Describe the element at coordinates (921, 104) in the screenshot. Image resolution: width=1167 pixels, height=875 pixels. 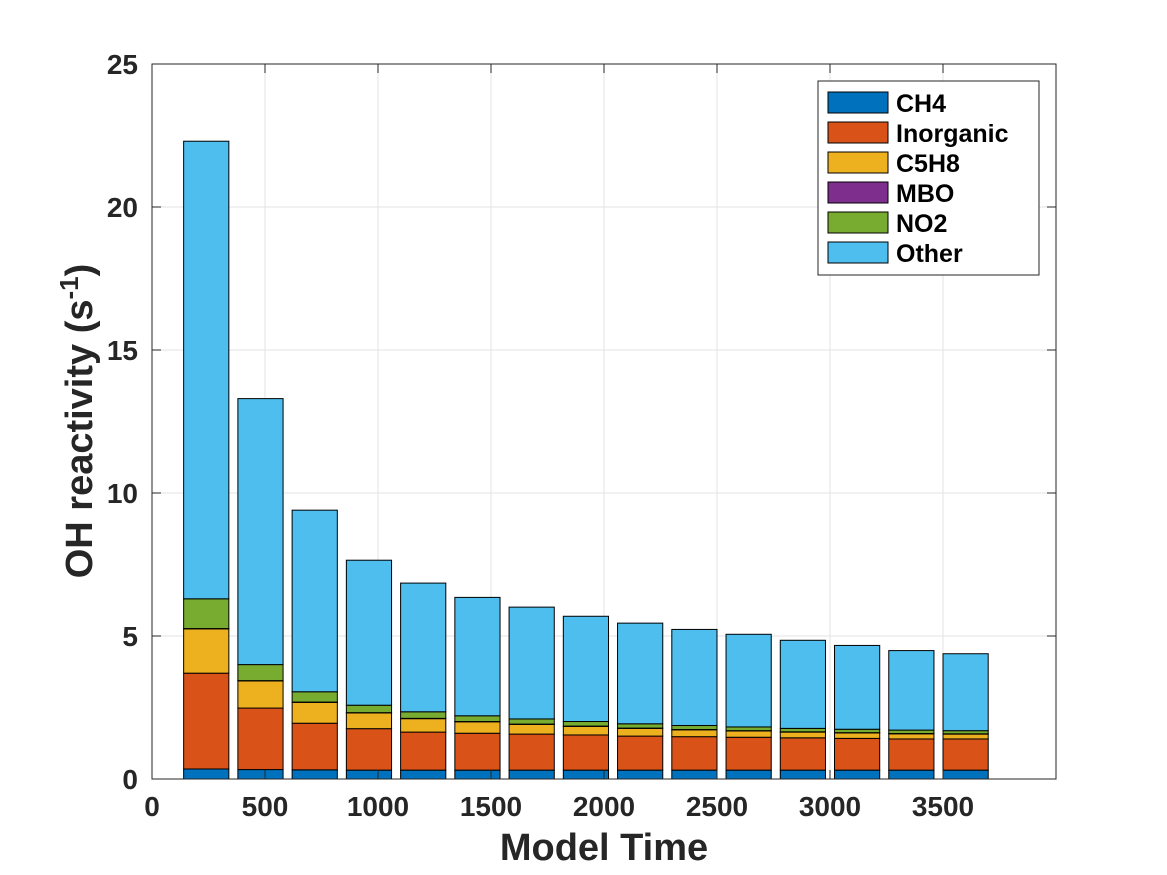
I see `legend-label-ch4: CH4` at that location.